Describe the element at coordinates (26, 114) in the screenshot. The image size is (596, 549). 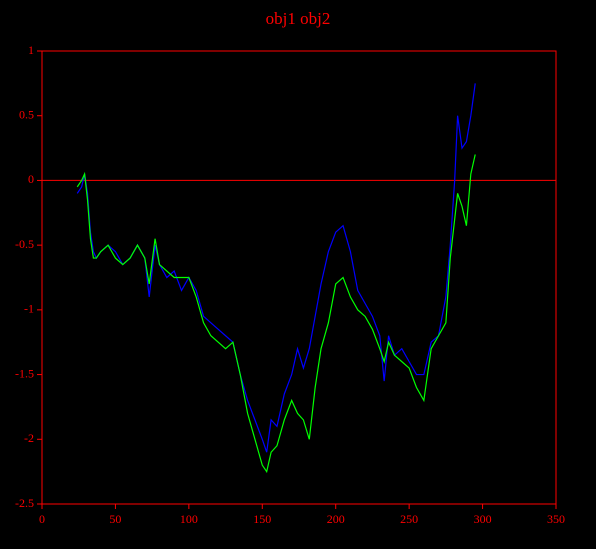
I see `y-tick-label: 0.5` at that location.